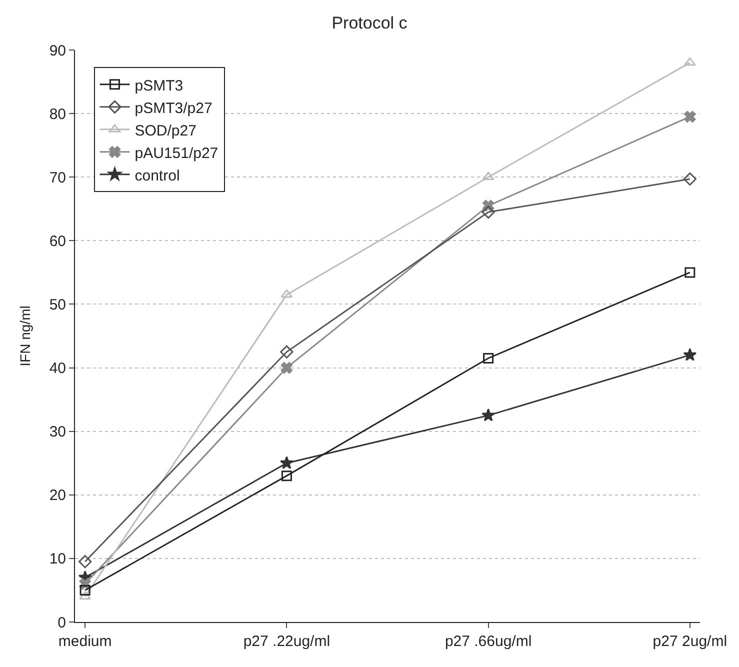 Image resolution: width=739 pixels, height=667 pixels. I want to click on y-tick-label: 90, so click(57, 51).